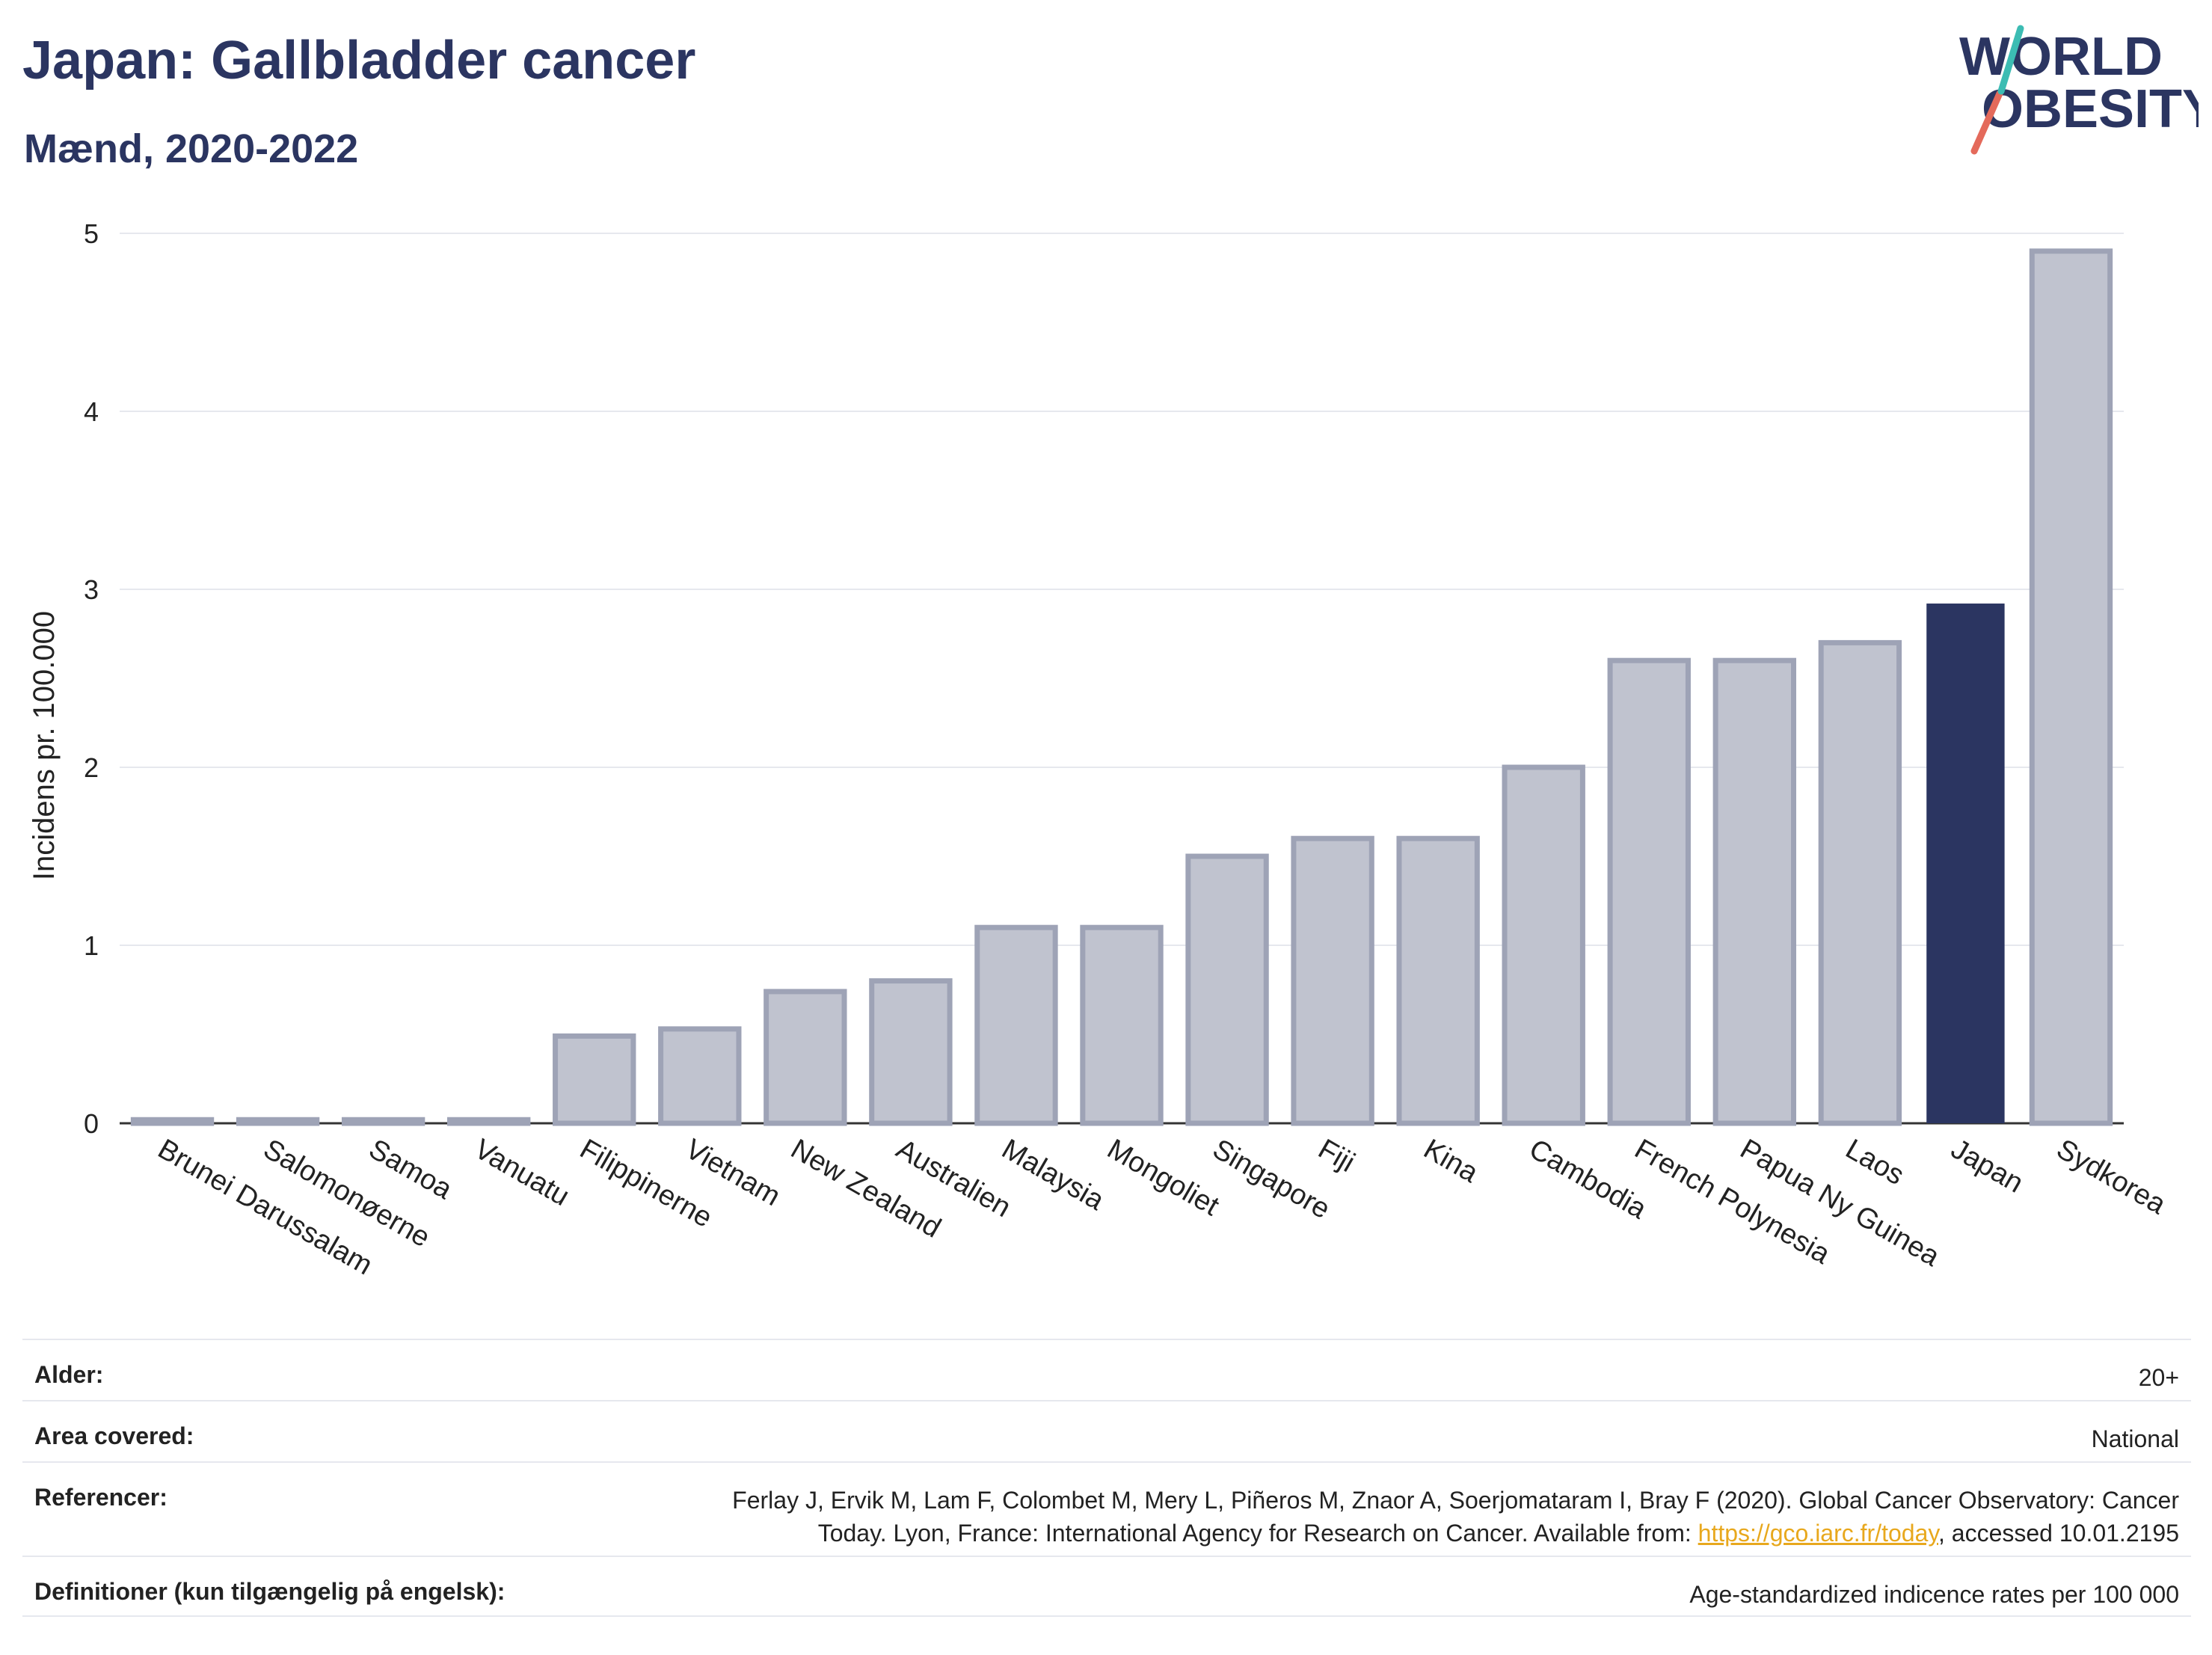  Describe the element at coordinates (383, 1121) in the screenshot. I see `bar-samoa` at that location.